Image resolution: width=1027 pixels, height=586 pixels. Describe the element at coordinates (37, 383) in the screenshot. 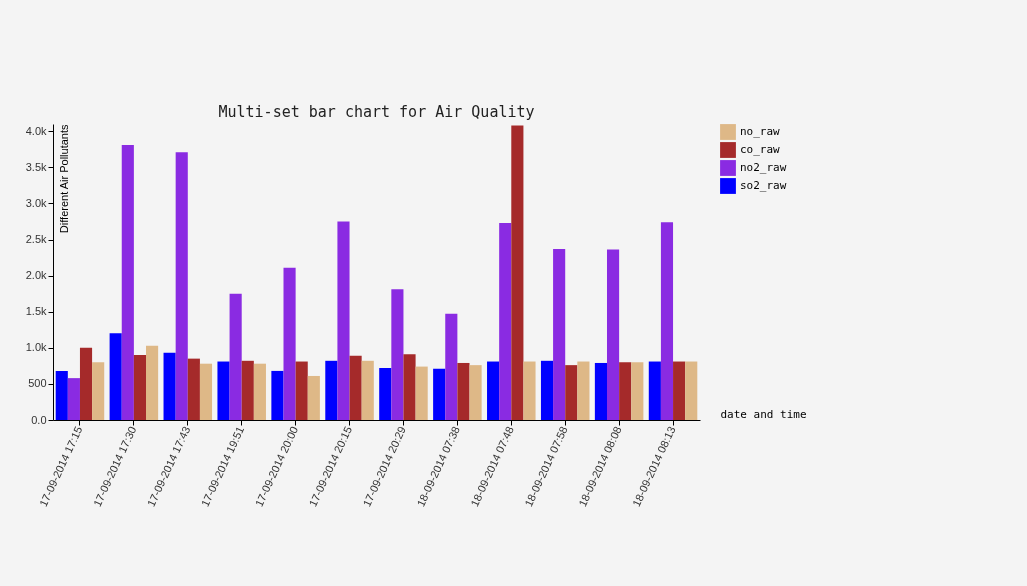

I see `y-tick-label: 500` at that location.